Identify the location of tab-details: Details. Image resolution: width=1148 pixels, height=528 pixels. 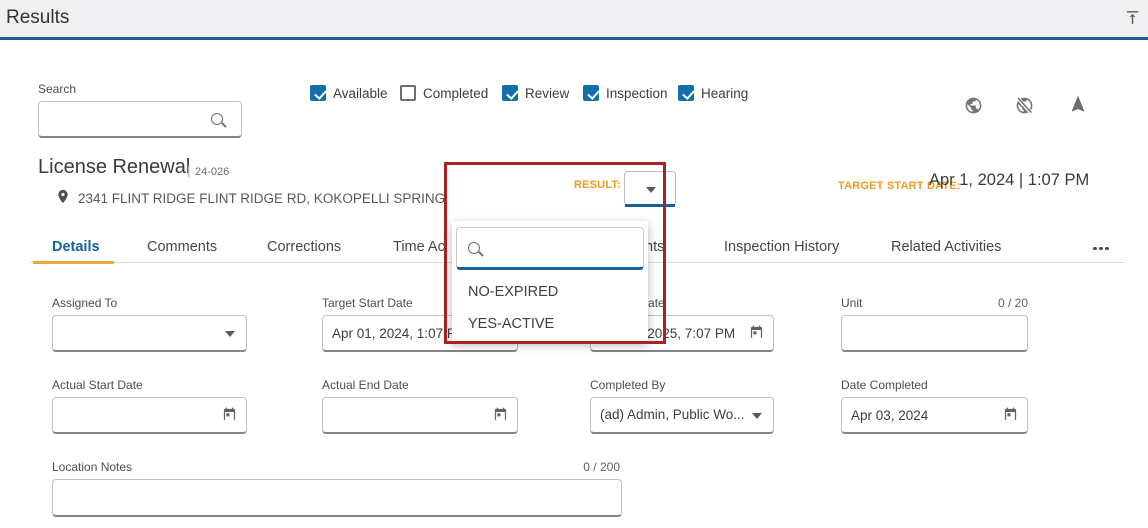
(76, 247).